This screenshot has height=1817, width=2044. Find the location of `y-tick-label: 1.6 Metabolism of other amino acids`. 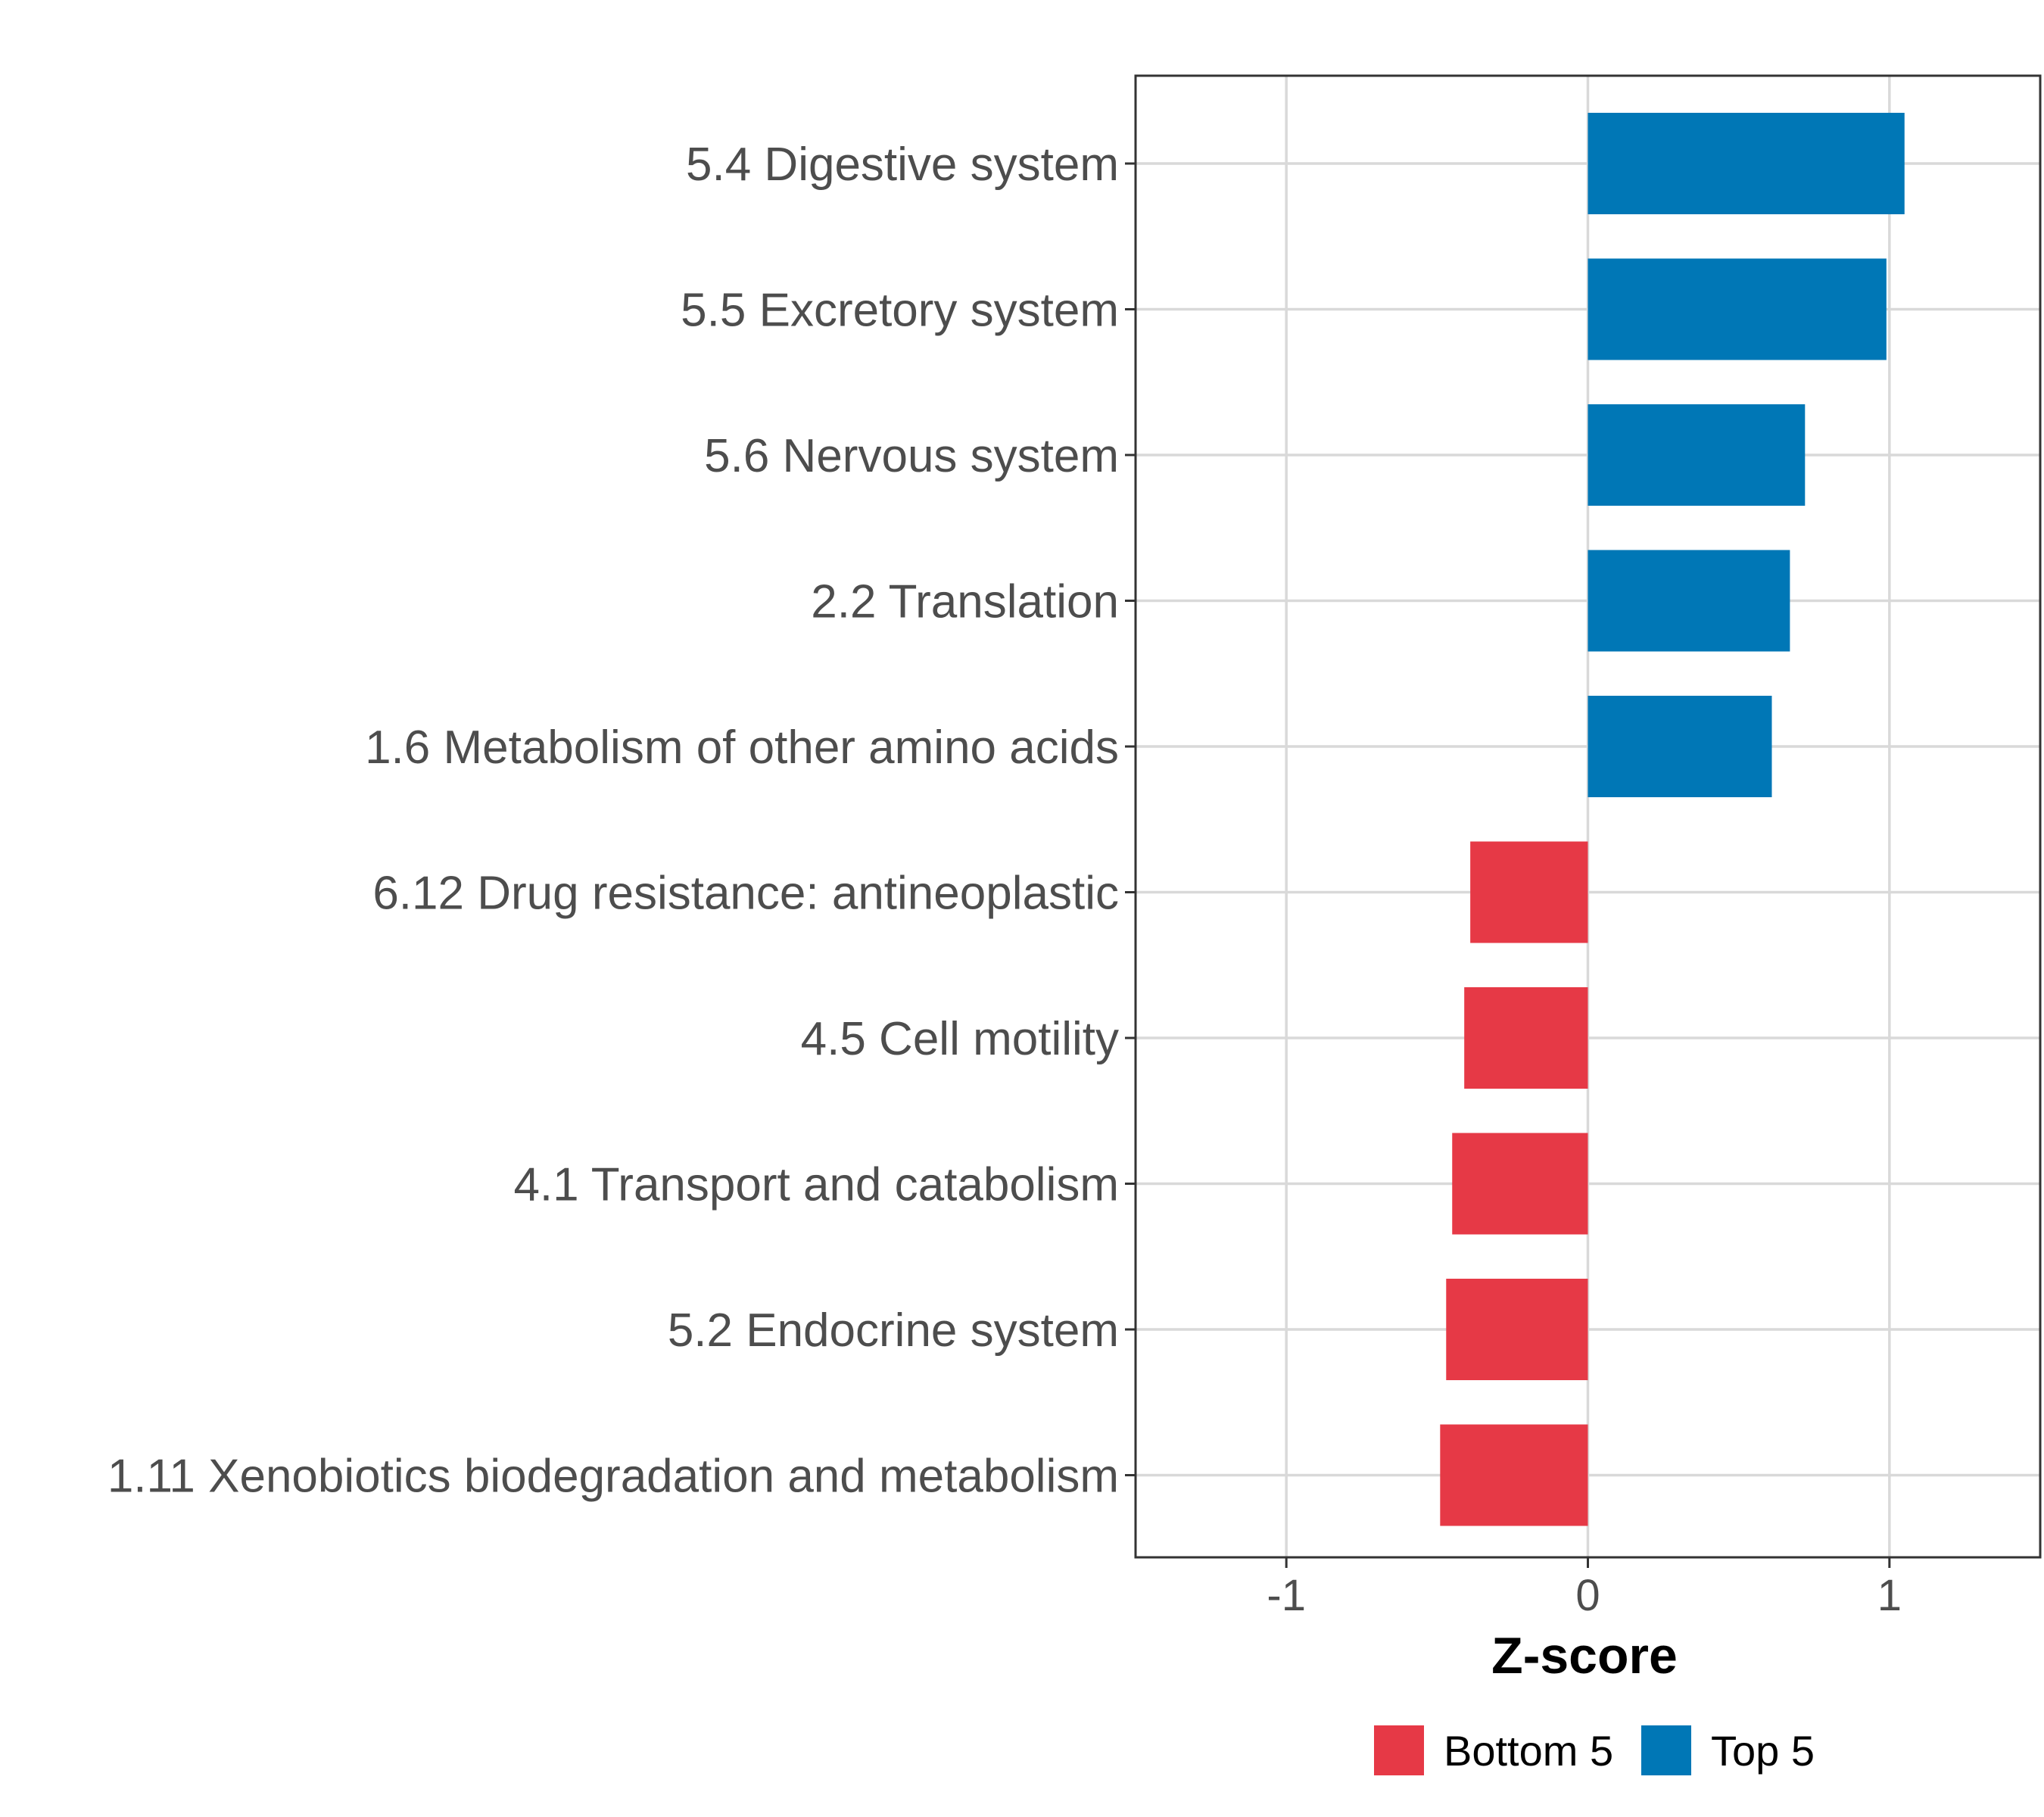

y-tick-label: 1.6 Metabolism of other amino acids is located at coordinates (742, 748).